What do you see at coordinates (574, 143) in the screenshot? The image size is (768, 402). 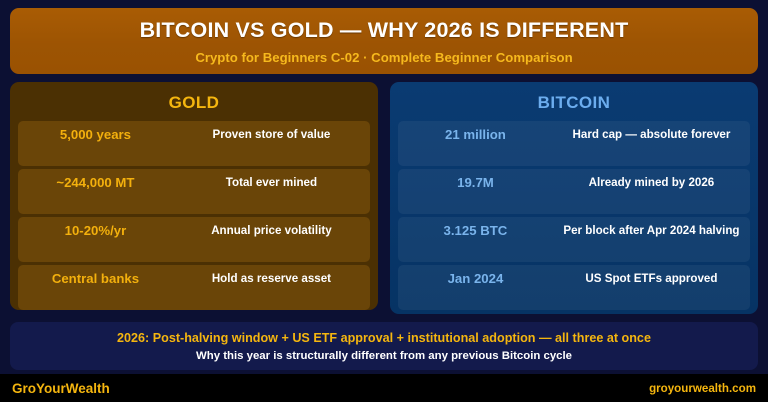 I see `table-row: 21 million Hard cap — absolute forever` at bounding box center [574, 143].